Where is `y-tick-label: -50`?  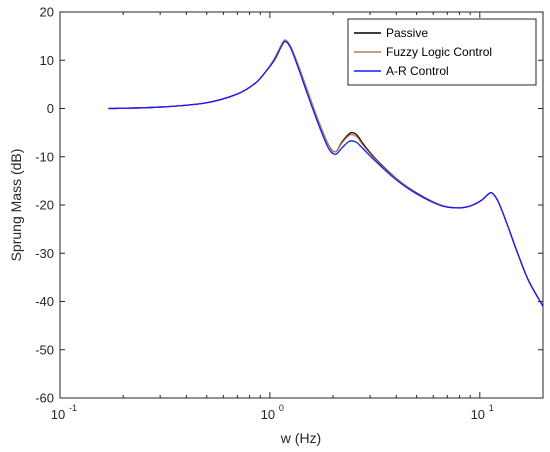
y-tick-label: -50 is located at coordinates (44, 349).